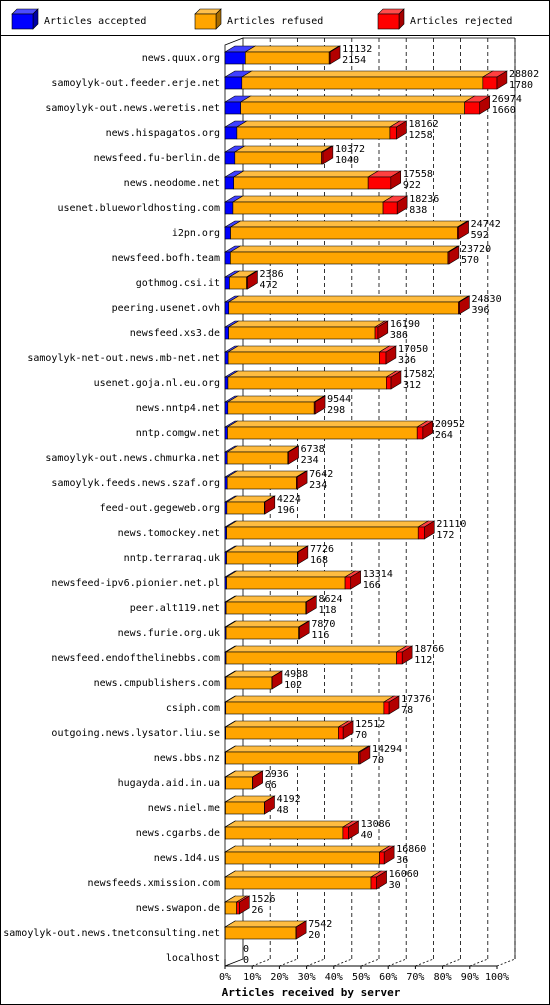 The height and width of the screenshot is (1005, 550). What do you see at coordinates (327, 610) in the screenshot?
I see `value-accepted: 118` at bounding box center [327, 610].